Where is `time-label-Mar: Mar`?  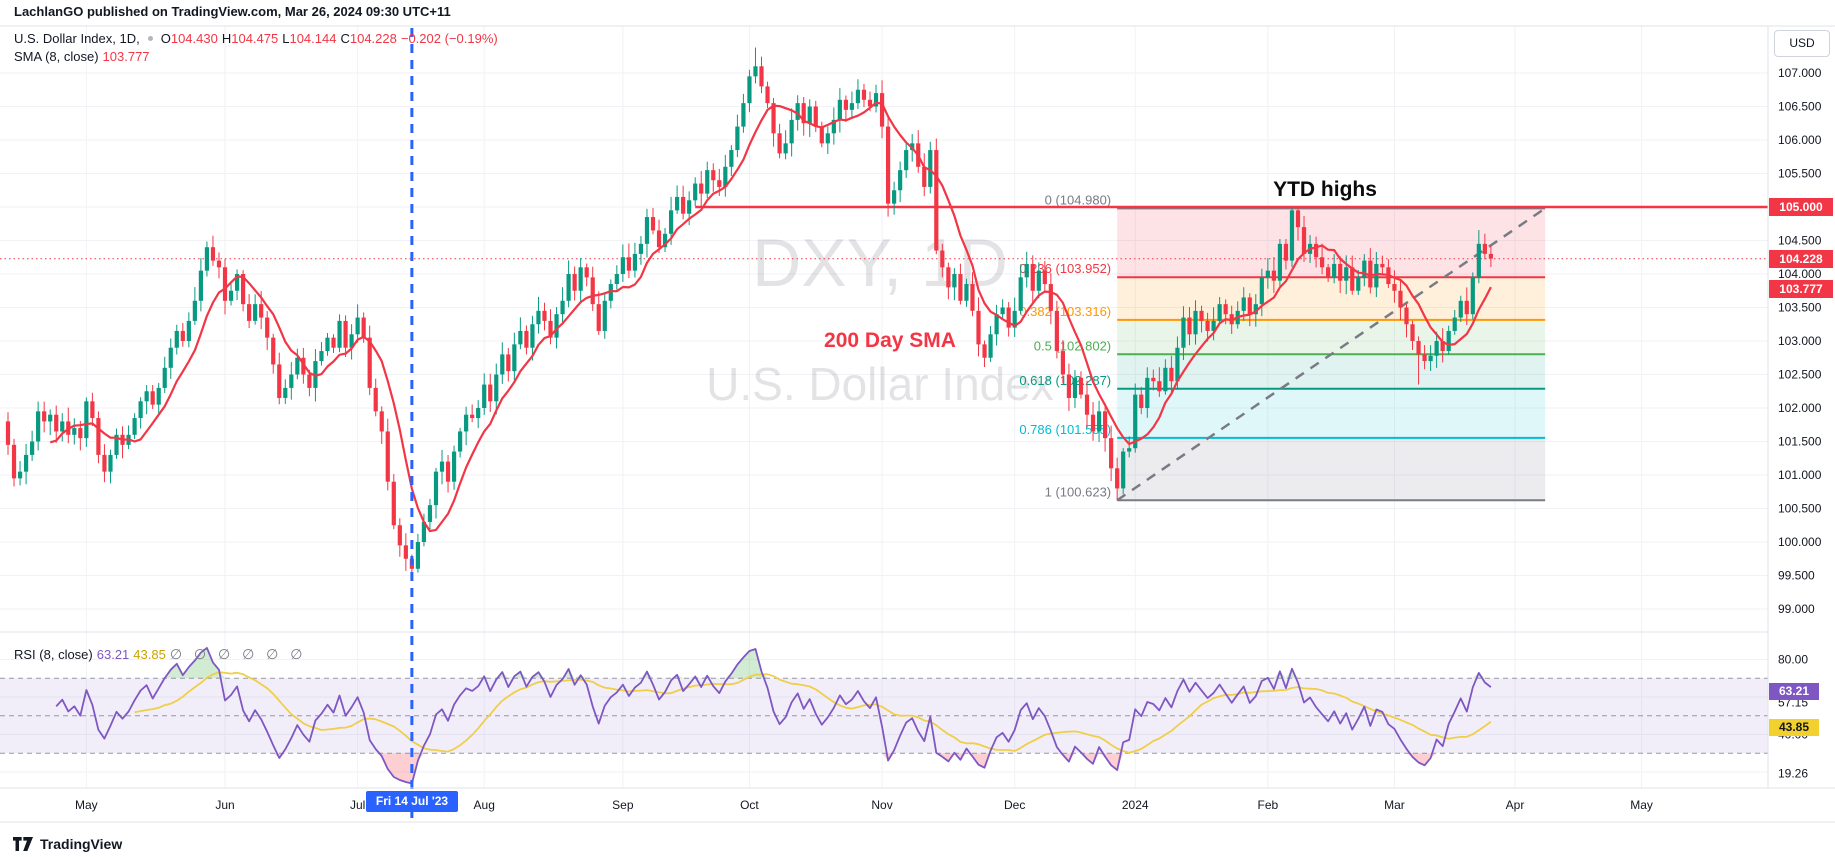 time-label-Mar: Mar is located at coordinates (1394, 805).